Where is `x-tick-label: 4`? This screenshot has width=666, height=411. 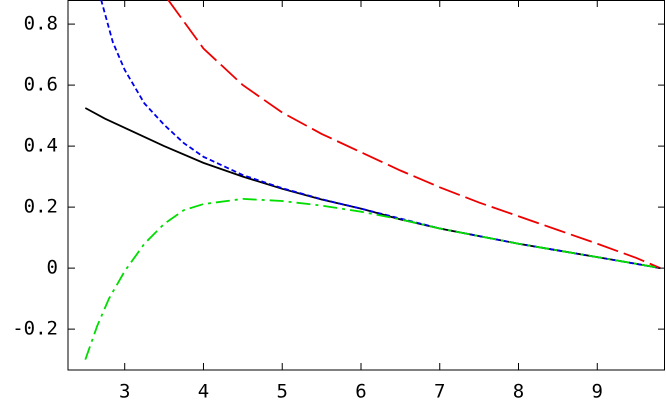 x-tick-label: 4 is located at coordinates (203, 392).